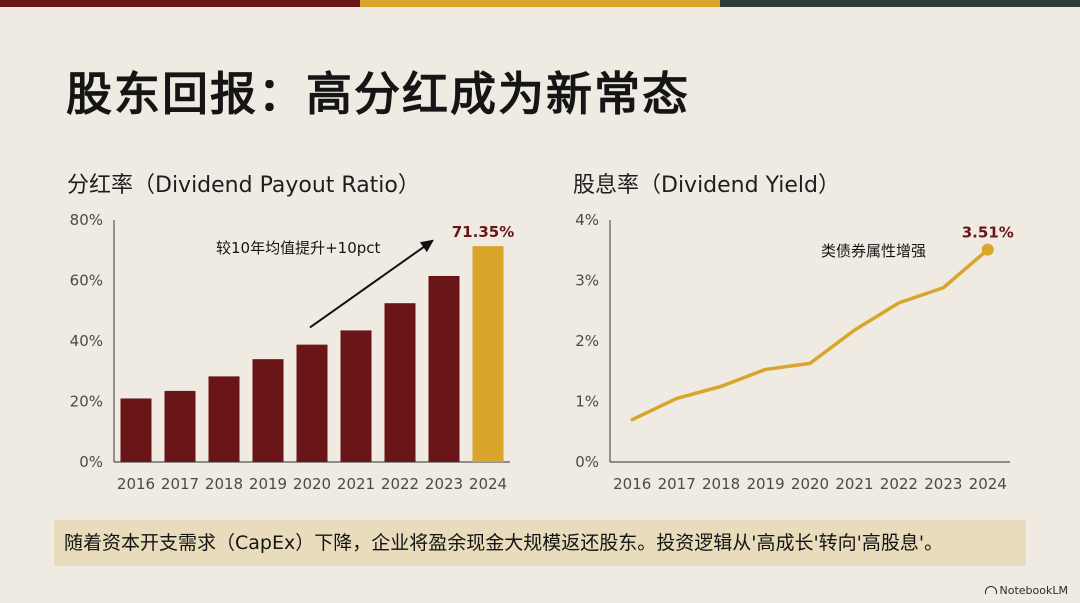  What do you see at coordinates (1033, 590) in the screenshot?
I see `watermark-text: NotebookLM` at bounding box center [1033, 590].